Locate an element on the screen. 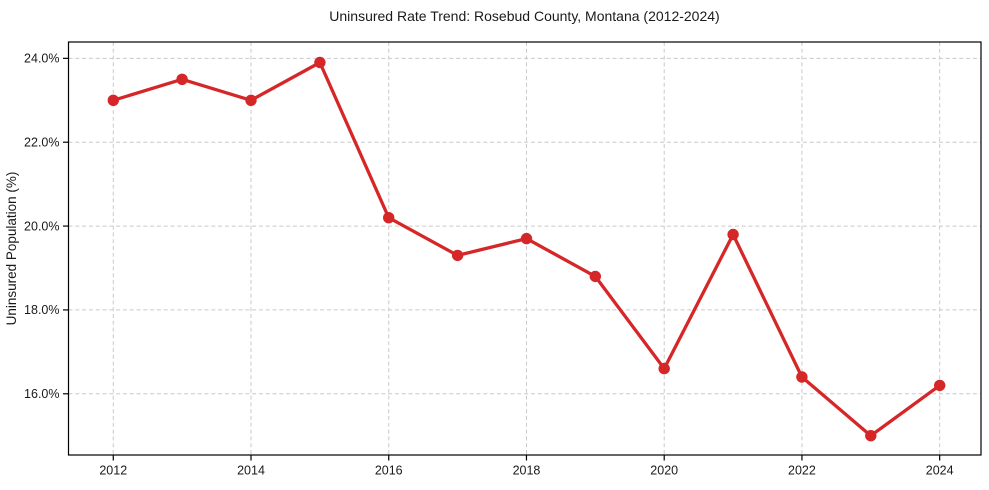 This screenshot has width=989, height=490. y-tick-label: 24.0% is located at coordinates (41, 59).